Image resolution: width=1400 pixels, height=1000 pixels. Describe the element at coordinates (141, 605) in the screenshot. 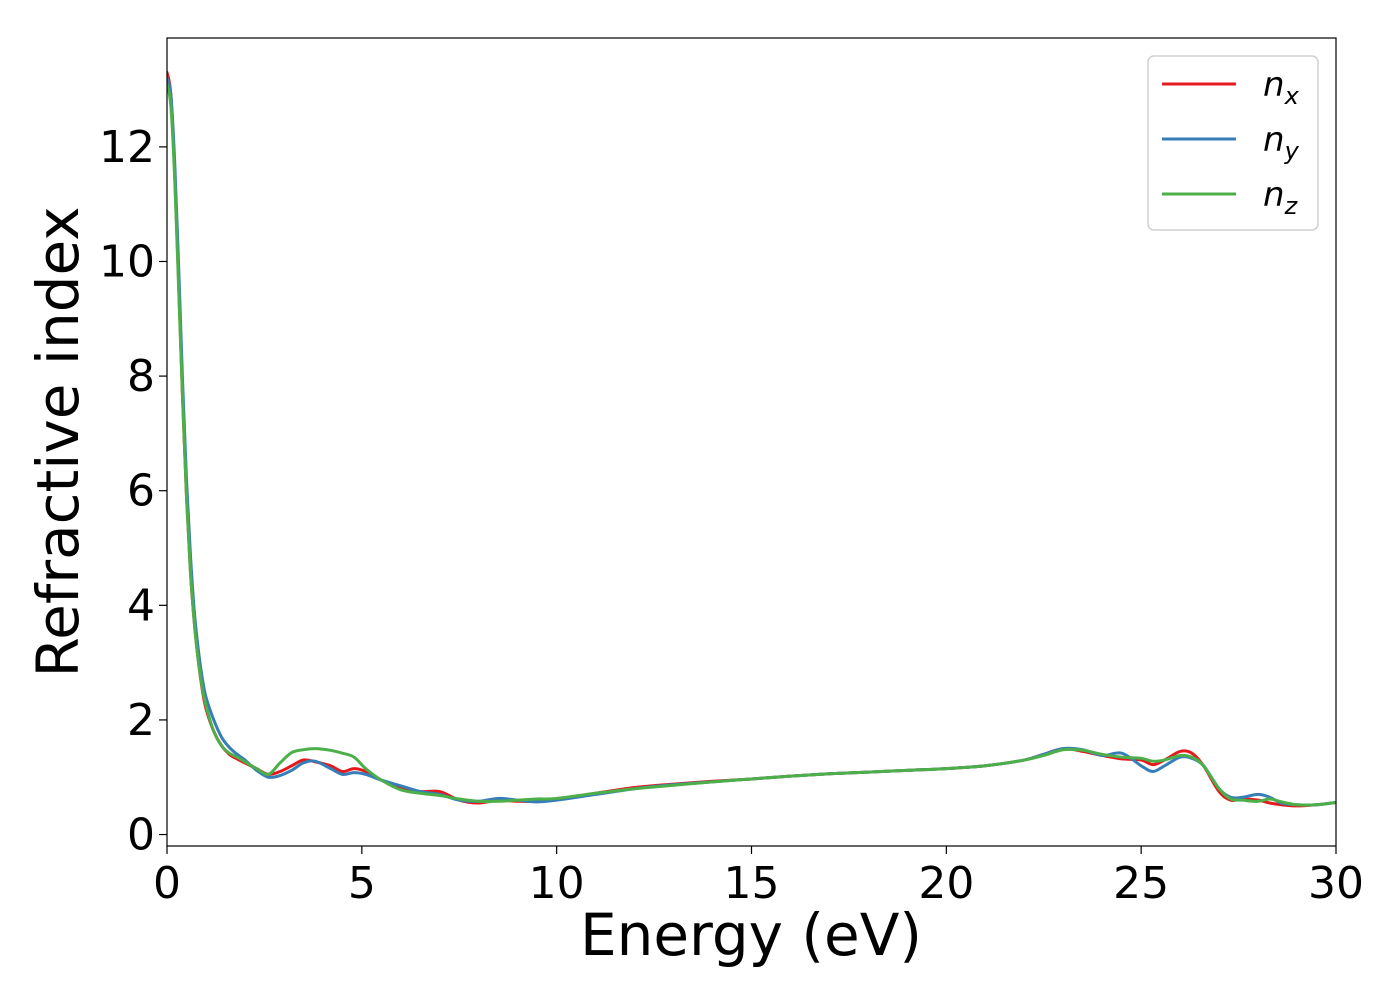

I see `y-tick-label: 4` at that location.